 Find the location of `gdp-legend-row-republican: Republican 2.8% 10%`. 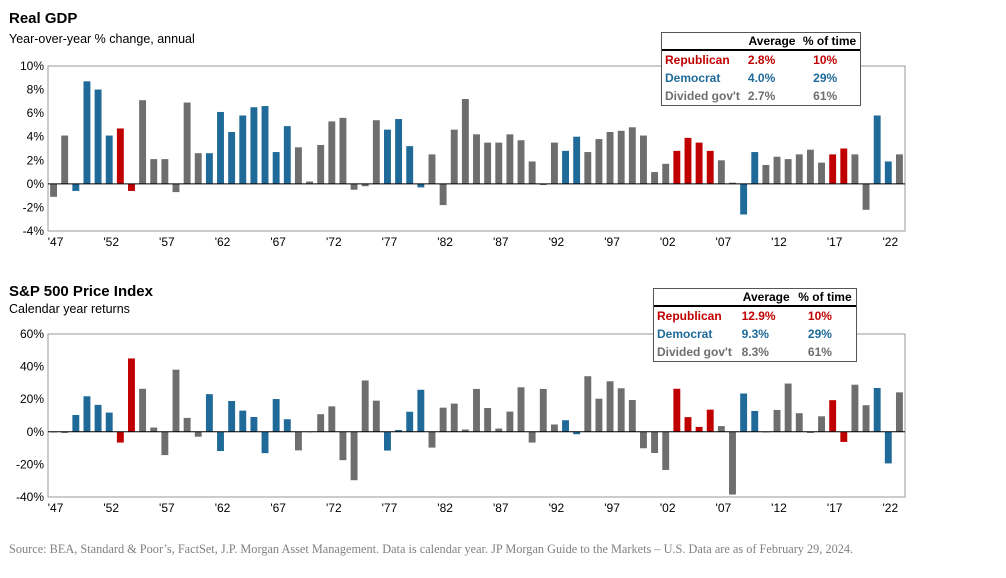

gdp-legend-row-republican: Republican 2.8% 10% is located at coordinates (761, 59).